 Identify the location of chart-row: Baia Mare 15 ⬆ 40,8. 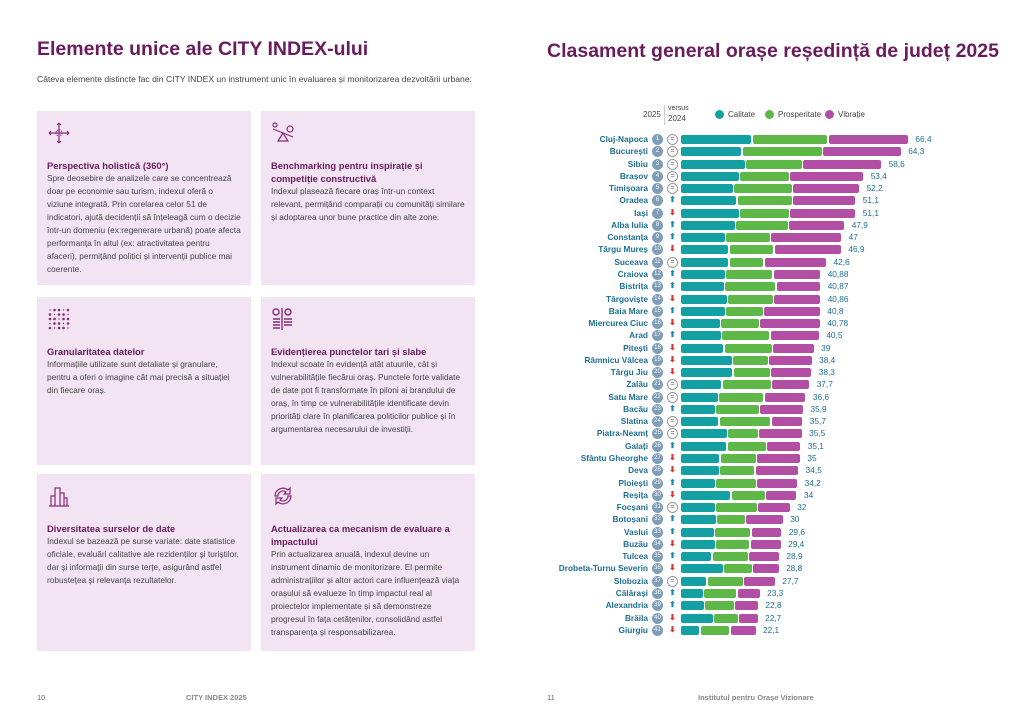
(780, 311).